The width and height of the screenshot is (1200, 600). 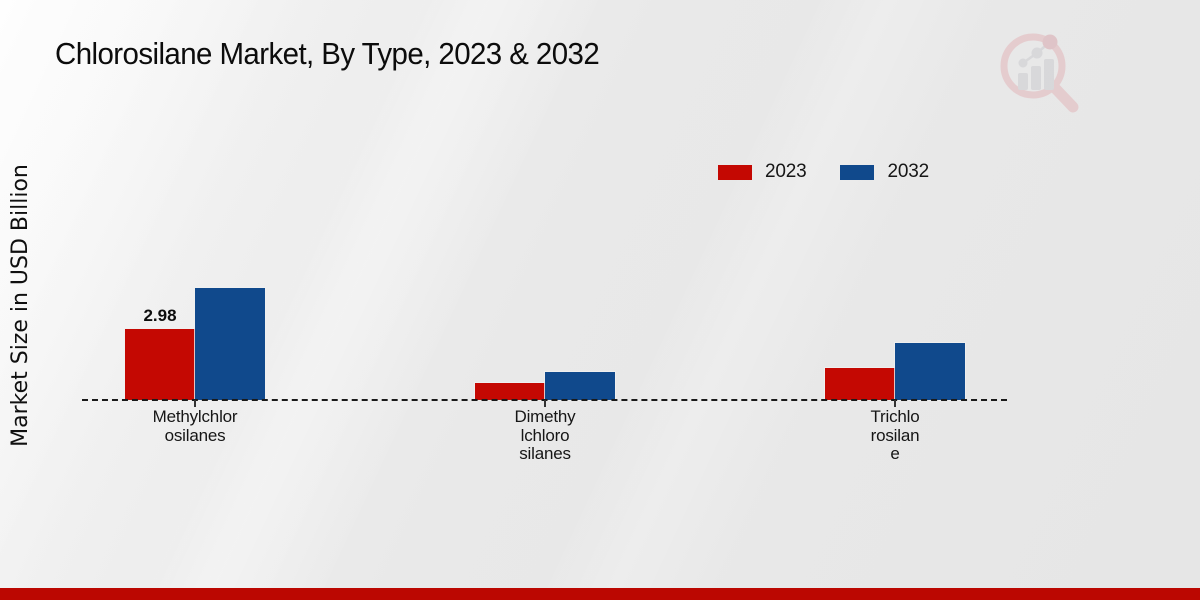 I want to click on category-label-line: rosilan, so click(x=895, y=435).